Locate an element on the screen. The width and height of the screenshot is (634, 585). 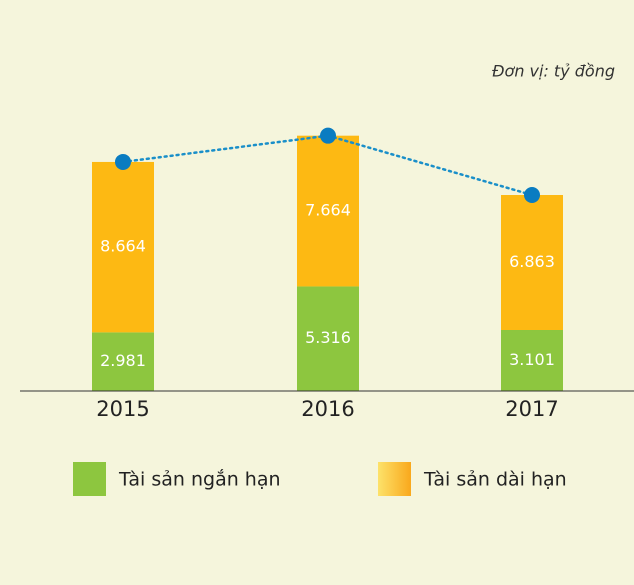
value-label: 2.981 is located at coordinates (123, 360).